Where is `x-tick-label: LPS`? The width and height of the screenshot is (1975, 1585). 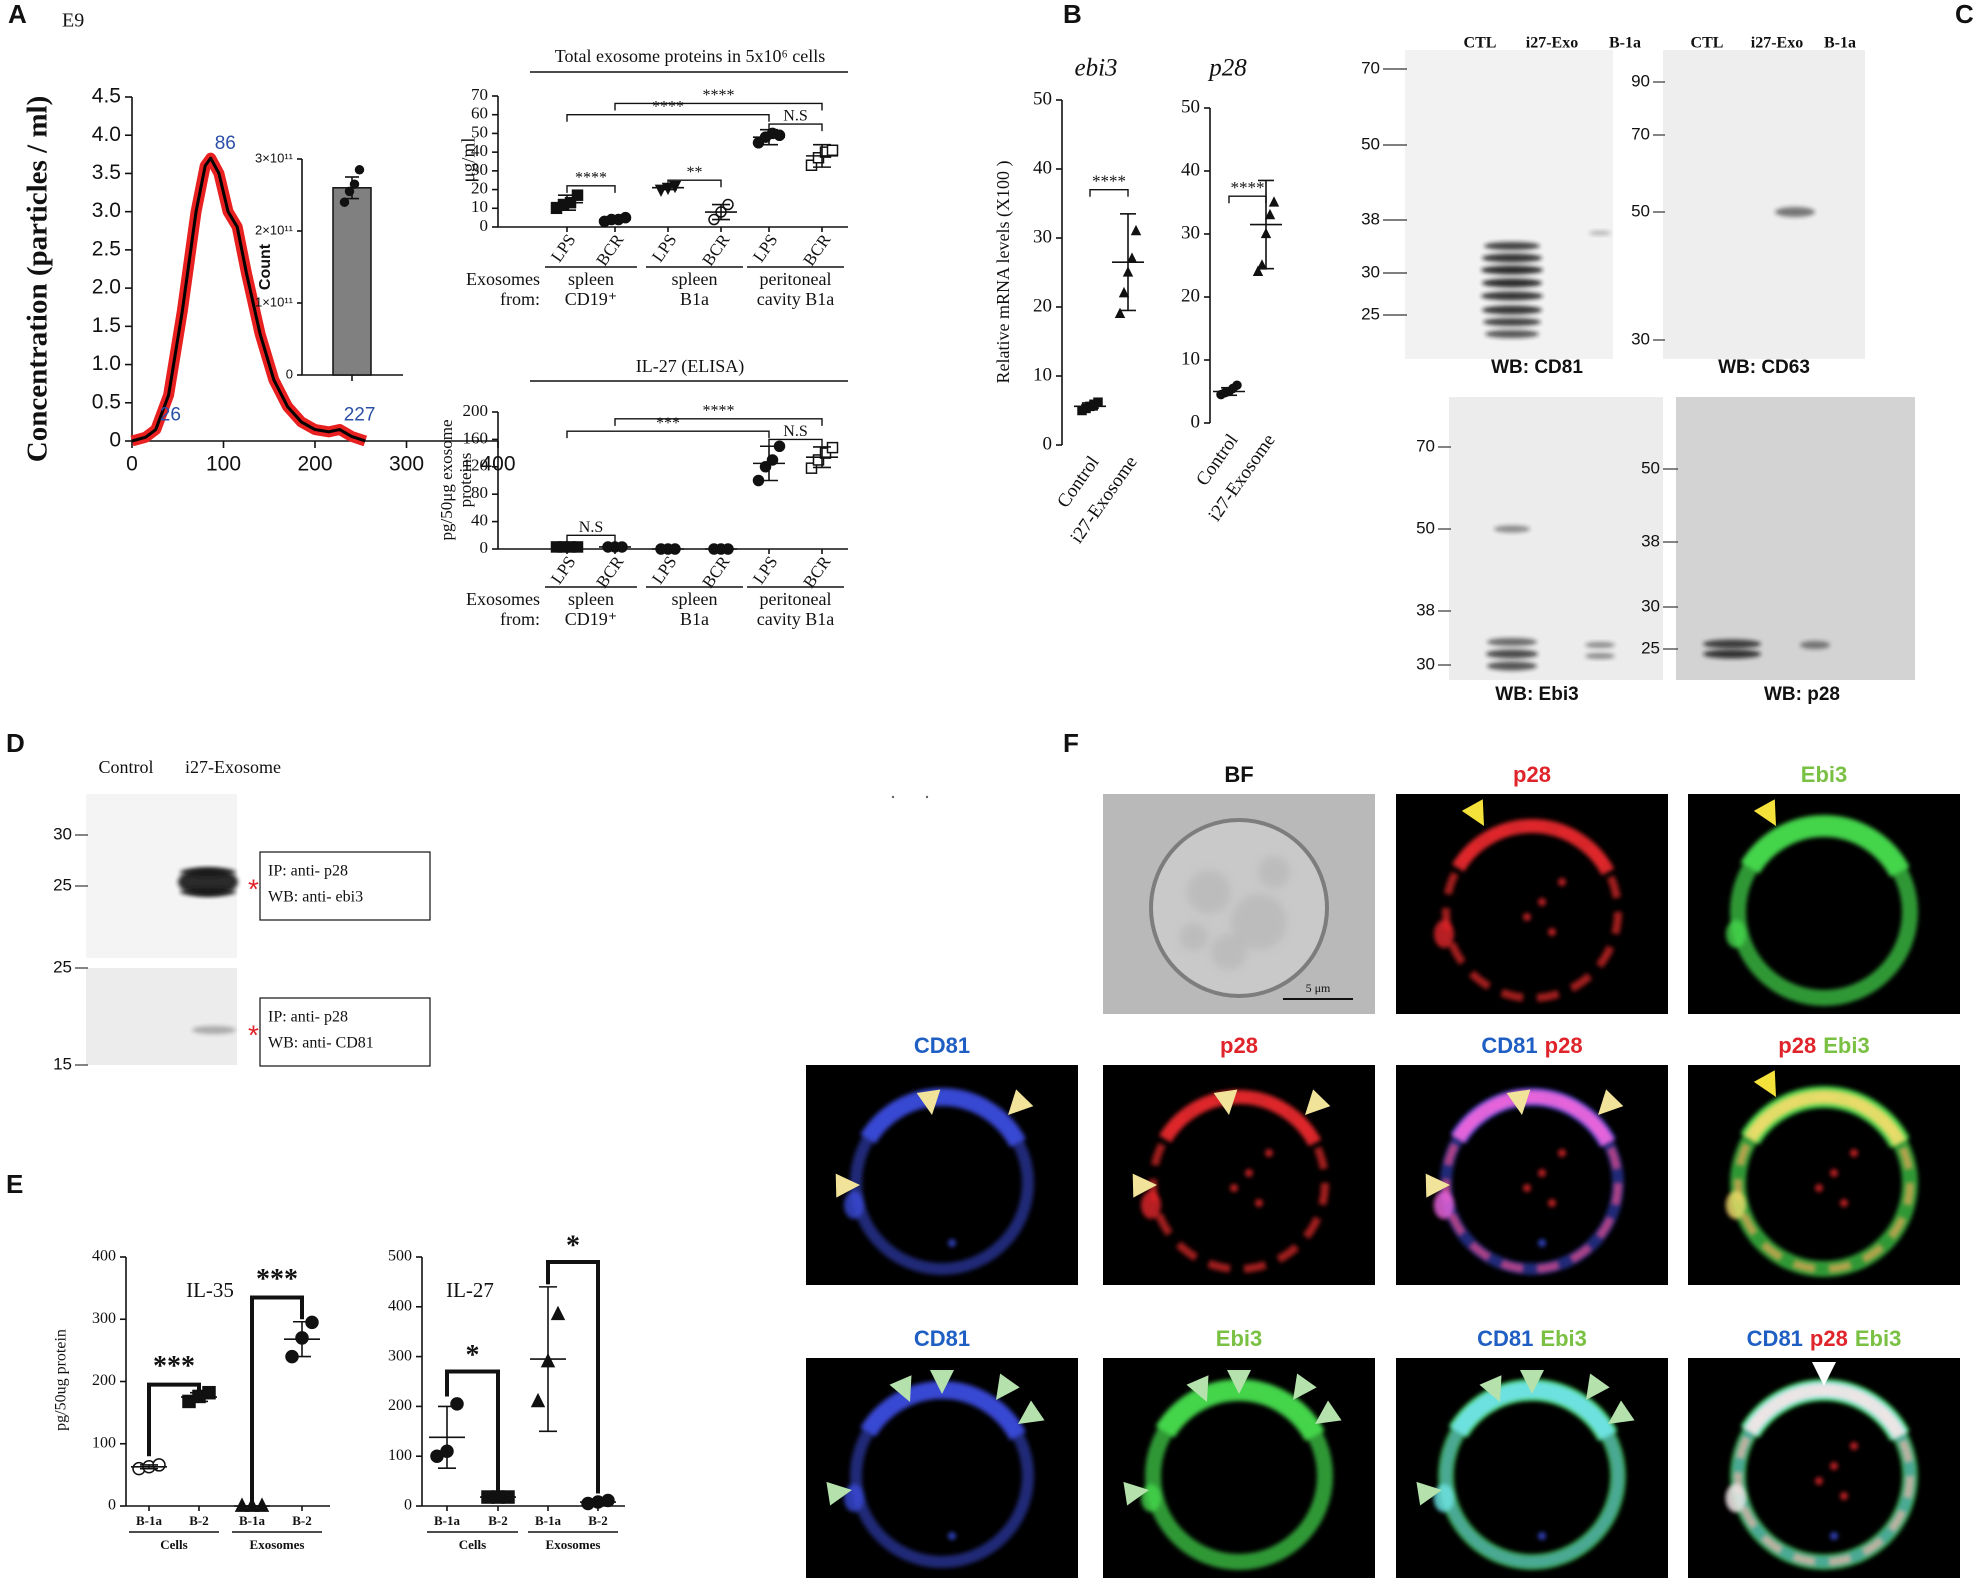
x-tick-label: LPS is located at coordinates (765, 248).